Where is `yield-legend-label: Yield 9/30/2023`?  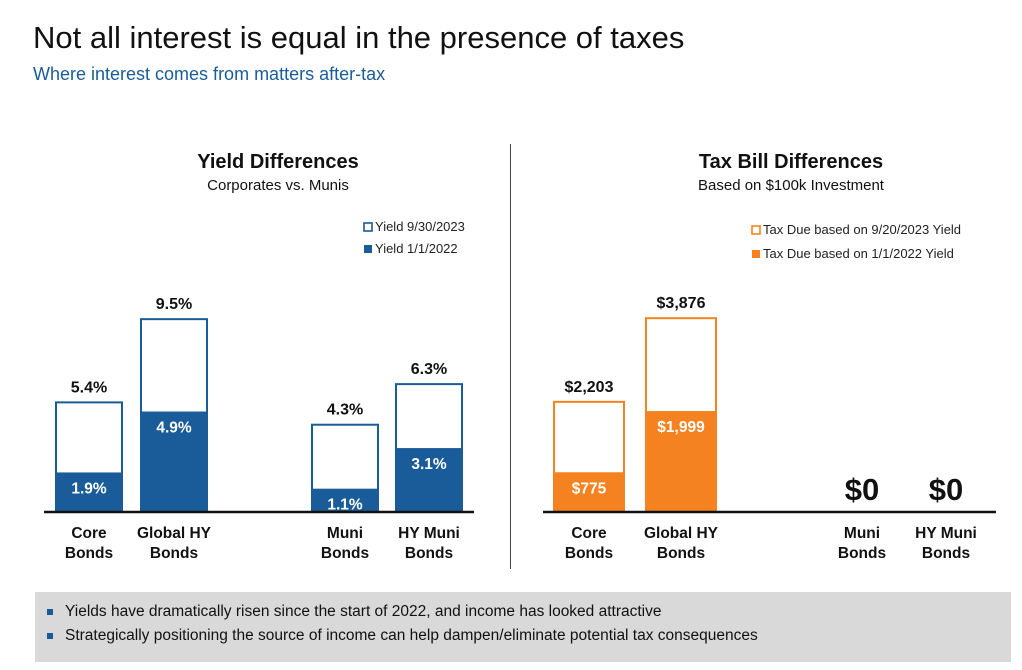 yield-legend-label: Yield 9/30/2023 is located at coordinates (420, 226).